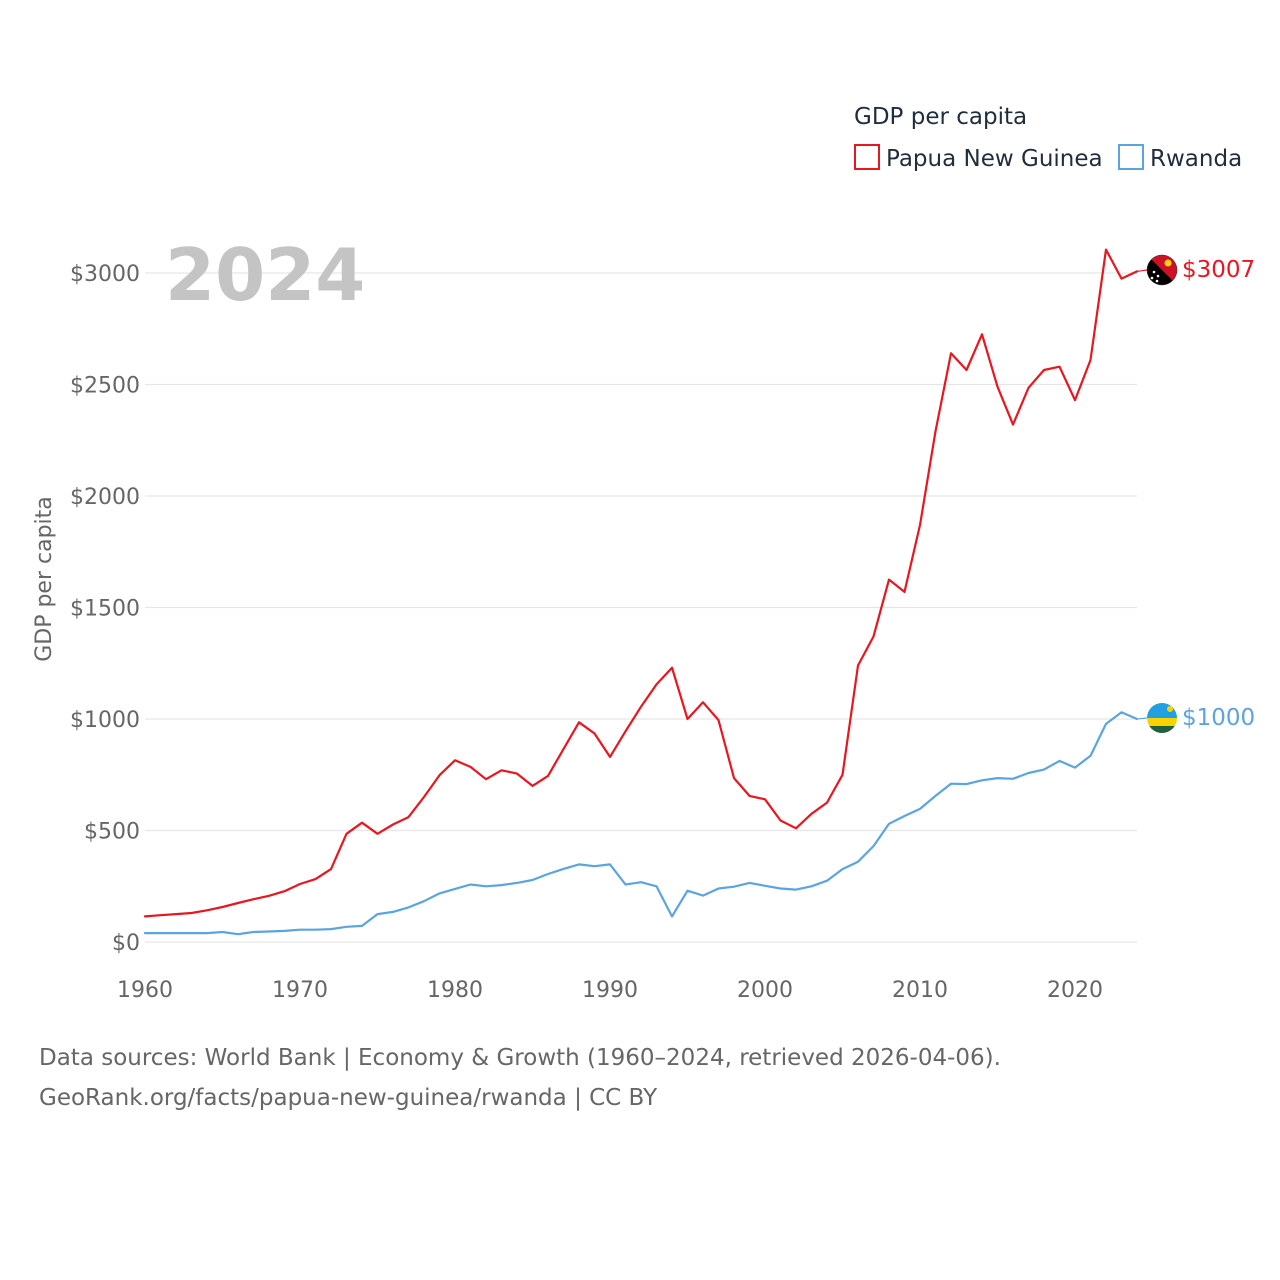 This screenshot has height=1280, width=1280. I want to click on end-marker-rwanda: $1000, so click(1201, 718).